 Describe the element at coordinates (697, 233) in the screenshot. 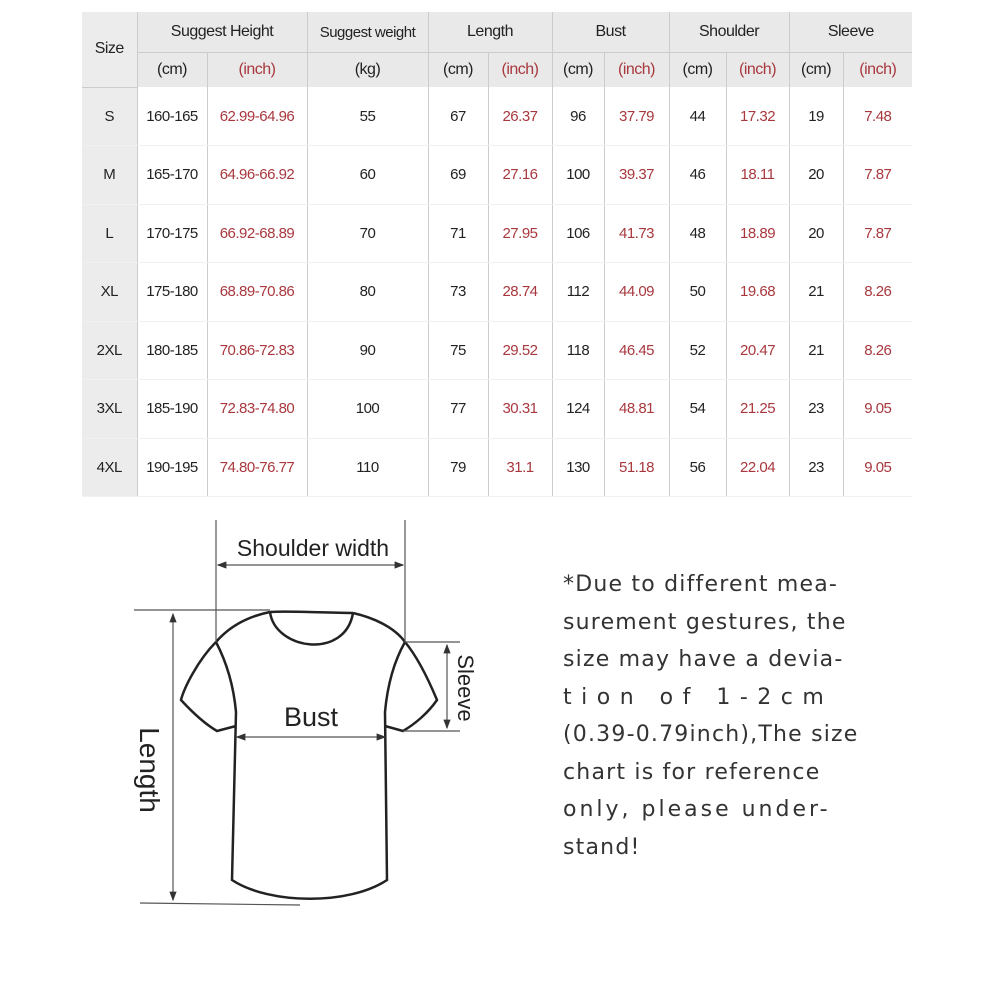

I see `value-cell: 48` at that location.